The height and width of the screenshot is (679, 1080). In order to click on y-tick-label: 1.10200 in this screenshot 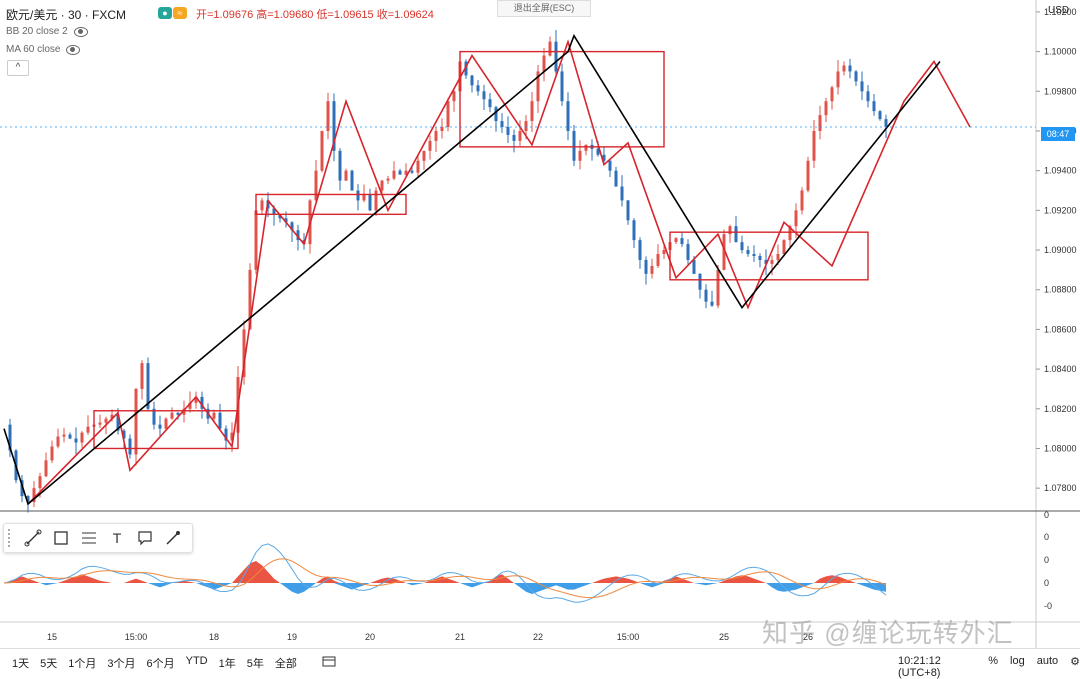, I will do `click(1060, 12)`.